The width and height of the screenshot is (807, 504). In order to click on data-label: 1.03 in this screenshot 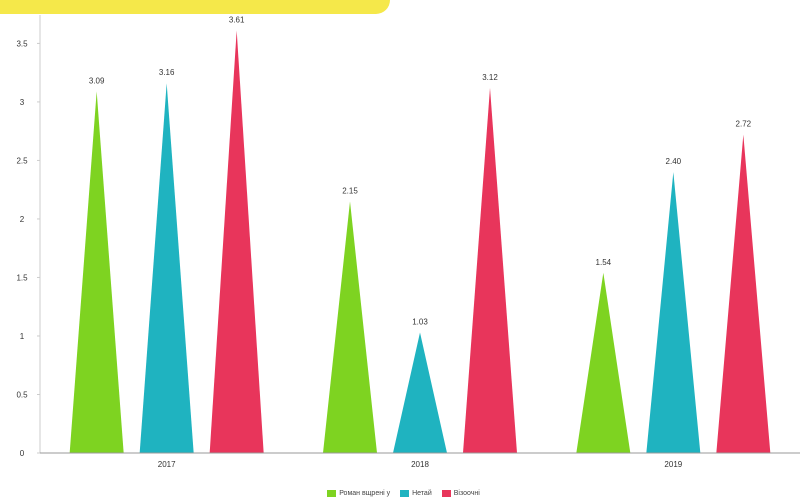, I will do `click(420, 321)`.